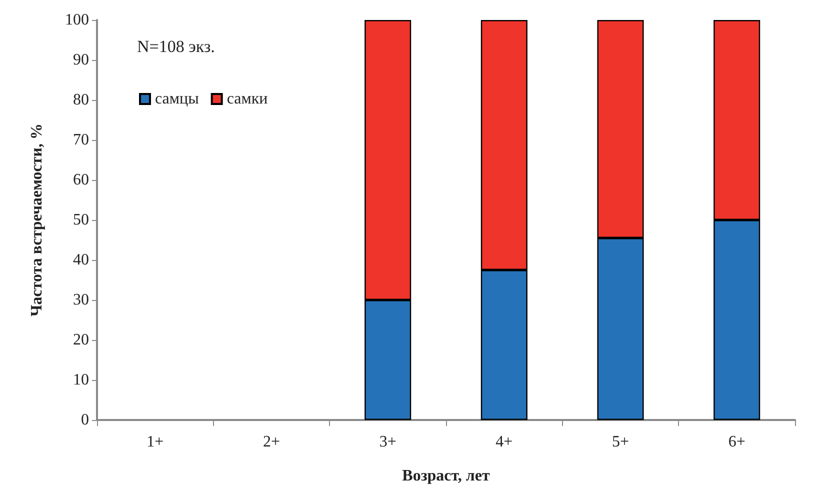 This screenshot has width=815, height=502. I want to click on y-axis-title: Частота встречаемости, %, so click(37, 220).